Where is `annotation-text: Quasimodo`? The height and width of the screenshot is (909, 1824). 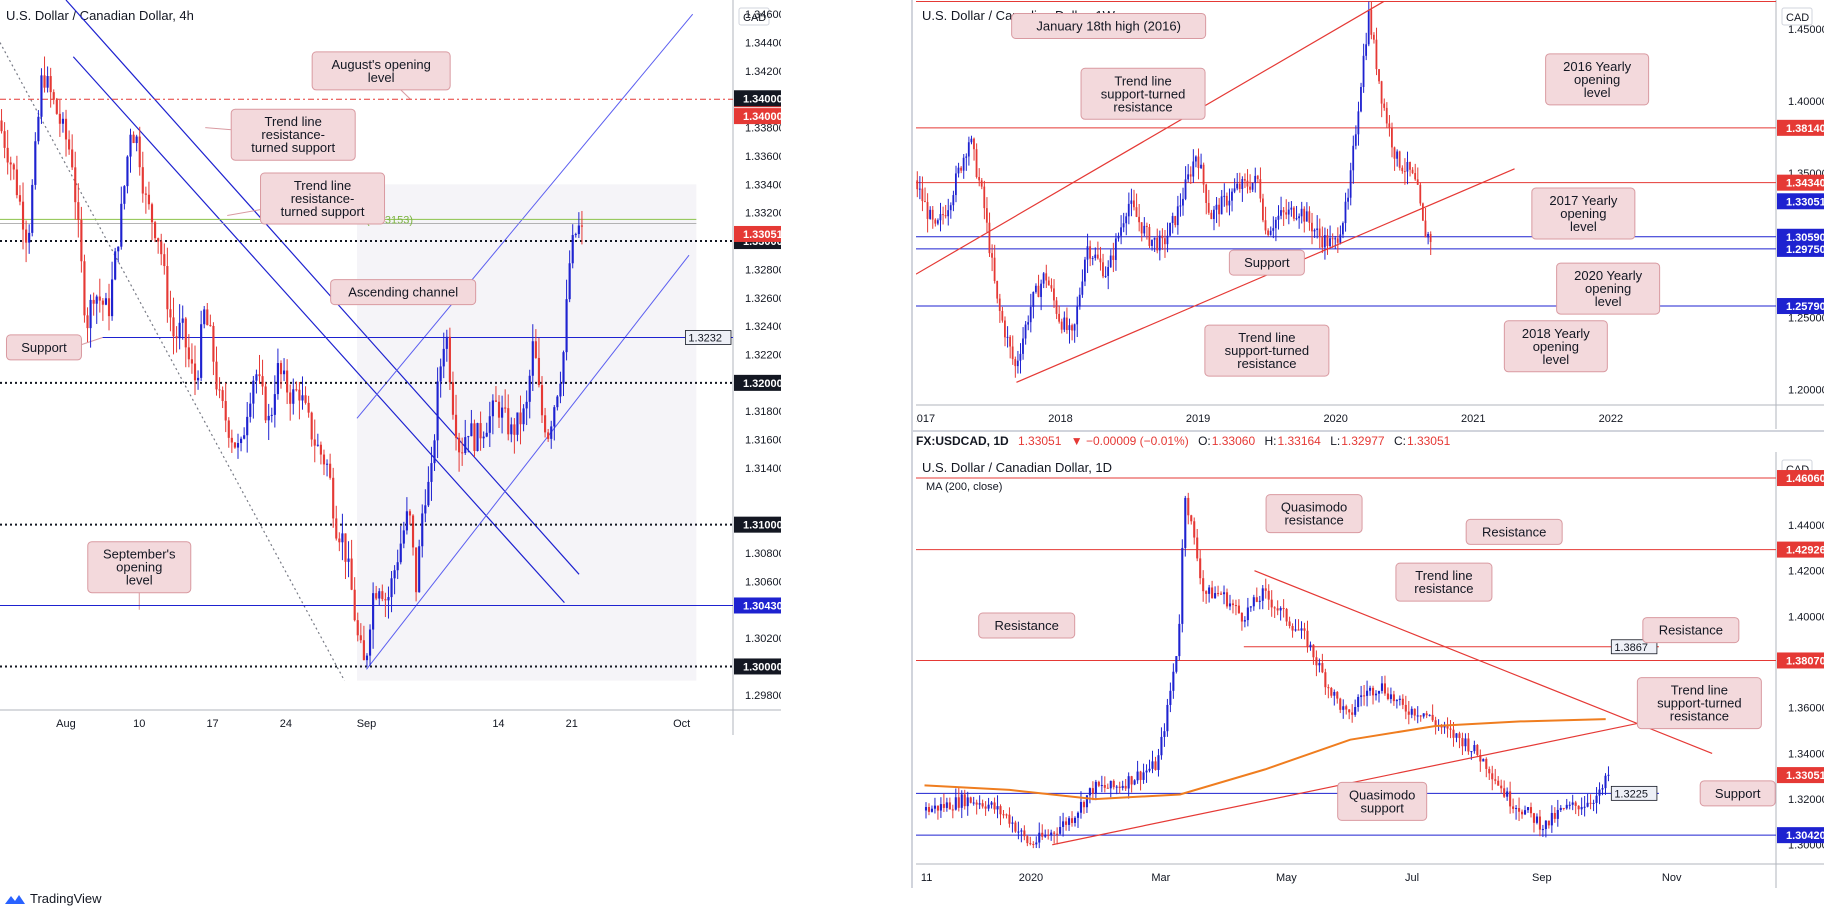 annotation-text: Quasimodo is located at coordinates (1314, 507).